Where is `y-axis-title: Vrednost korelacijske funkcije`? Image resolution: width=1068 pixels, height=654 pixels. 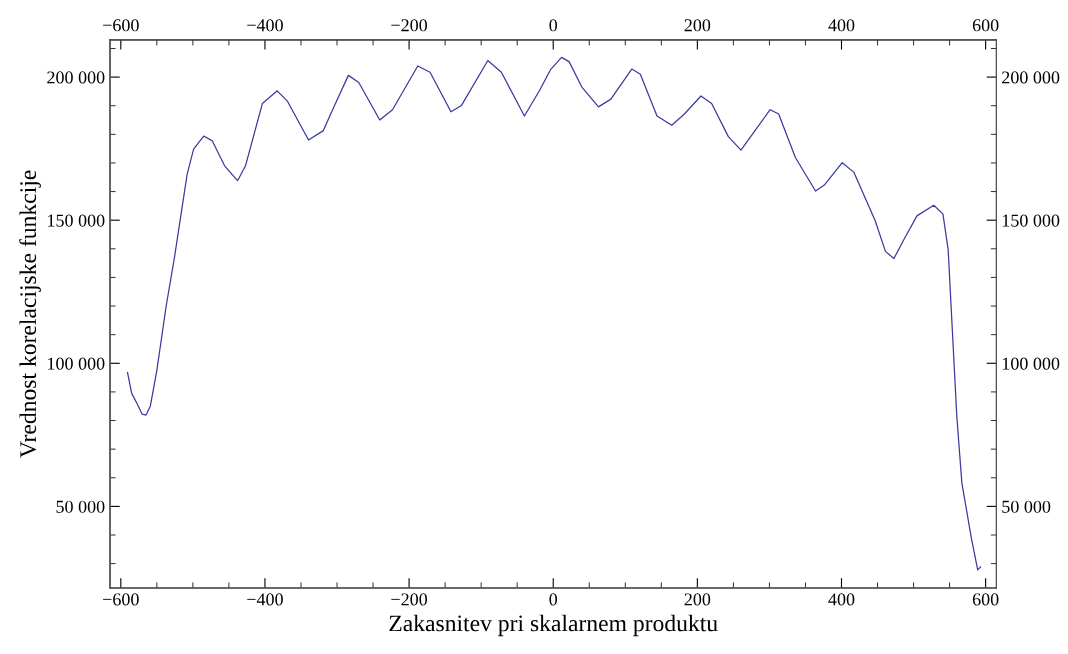
y-axis-title: Vrednost korelacijske funkcije is located at coordinates (30, 314).